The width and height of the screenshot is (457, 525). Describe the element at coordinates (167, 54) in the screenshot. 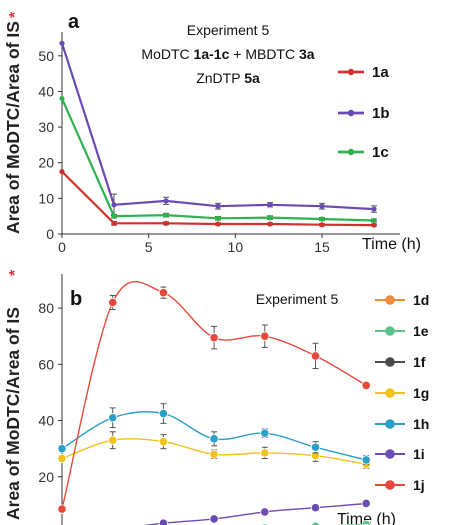

I see `chart-title-segment: MoDTC` at that location.